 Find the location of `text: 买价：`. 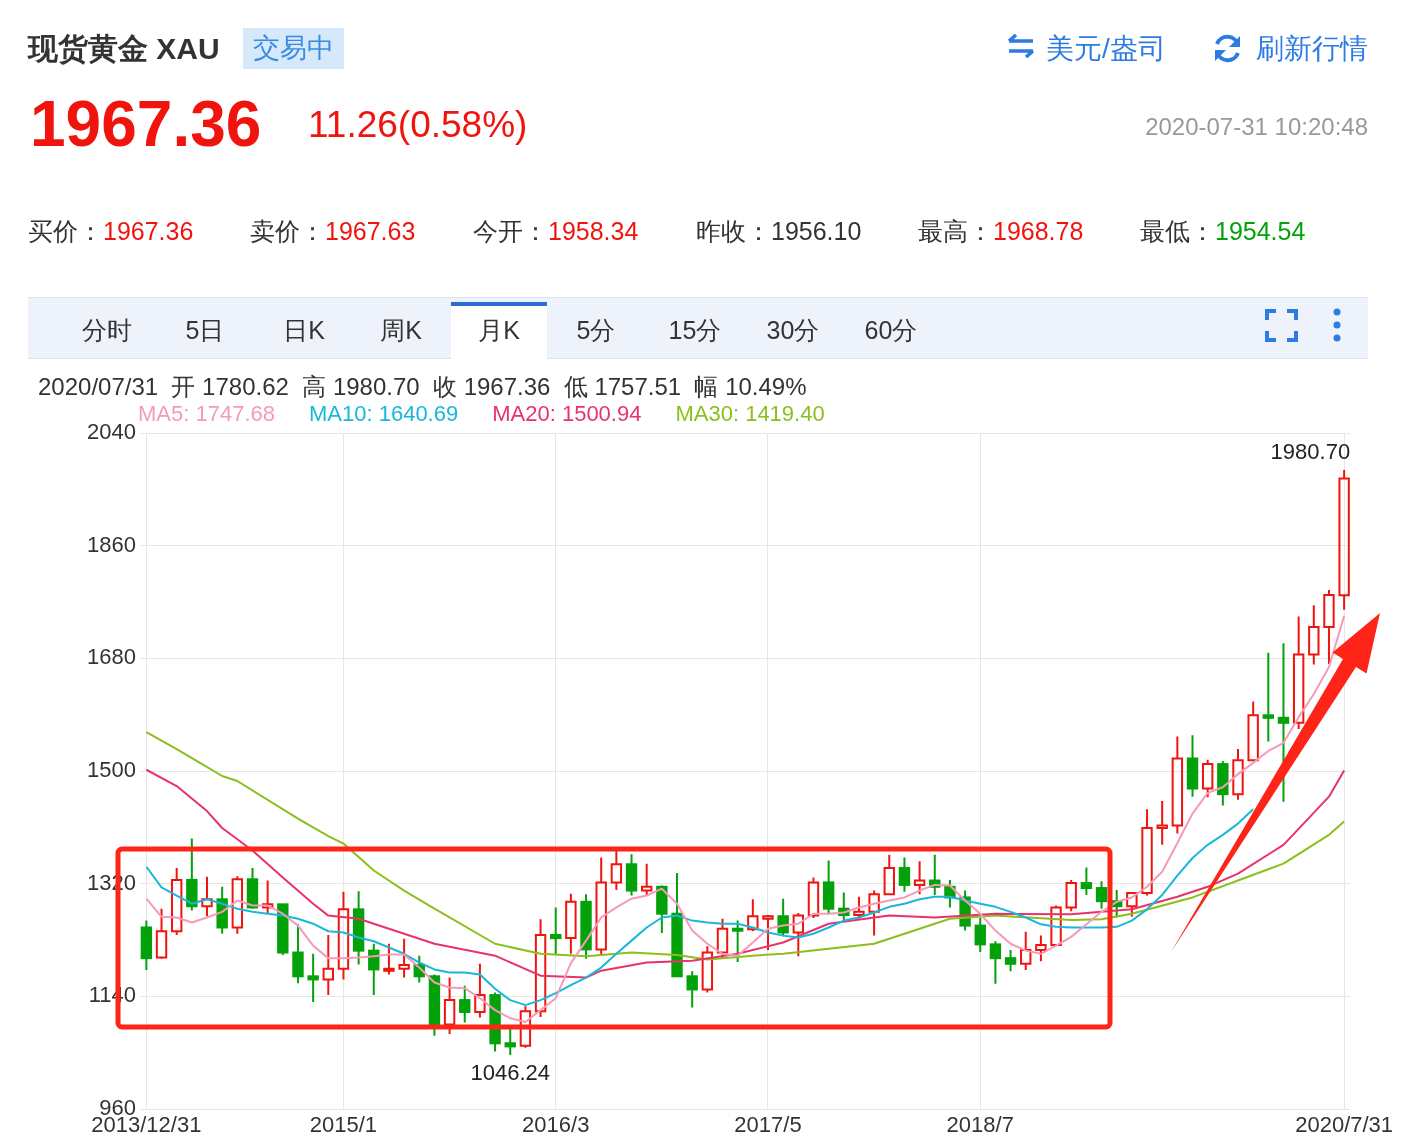

text: 买价： is located at coordinates (65, 231).